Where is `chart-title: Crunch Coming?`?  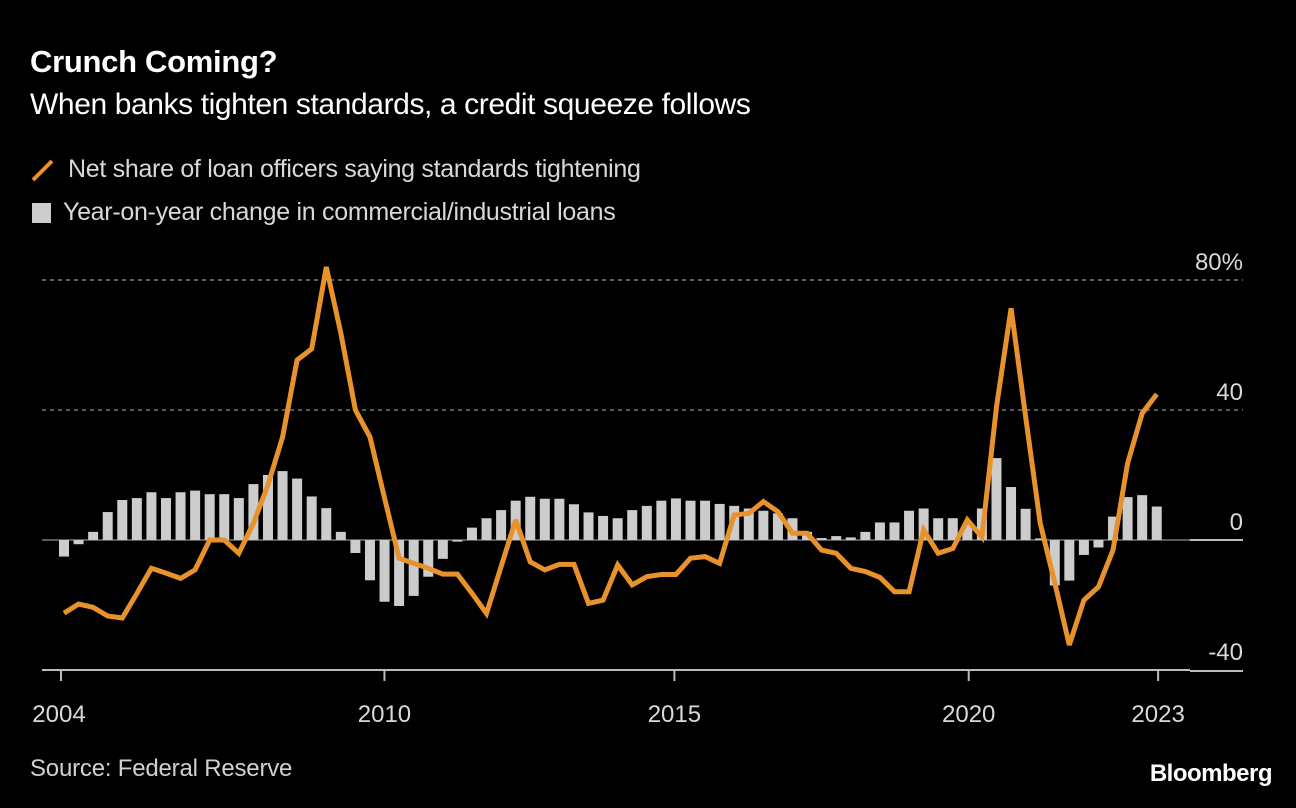 chart-title: Crunch Coming? is located at coordinates (154, 61).